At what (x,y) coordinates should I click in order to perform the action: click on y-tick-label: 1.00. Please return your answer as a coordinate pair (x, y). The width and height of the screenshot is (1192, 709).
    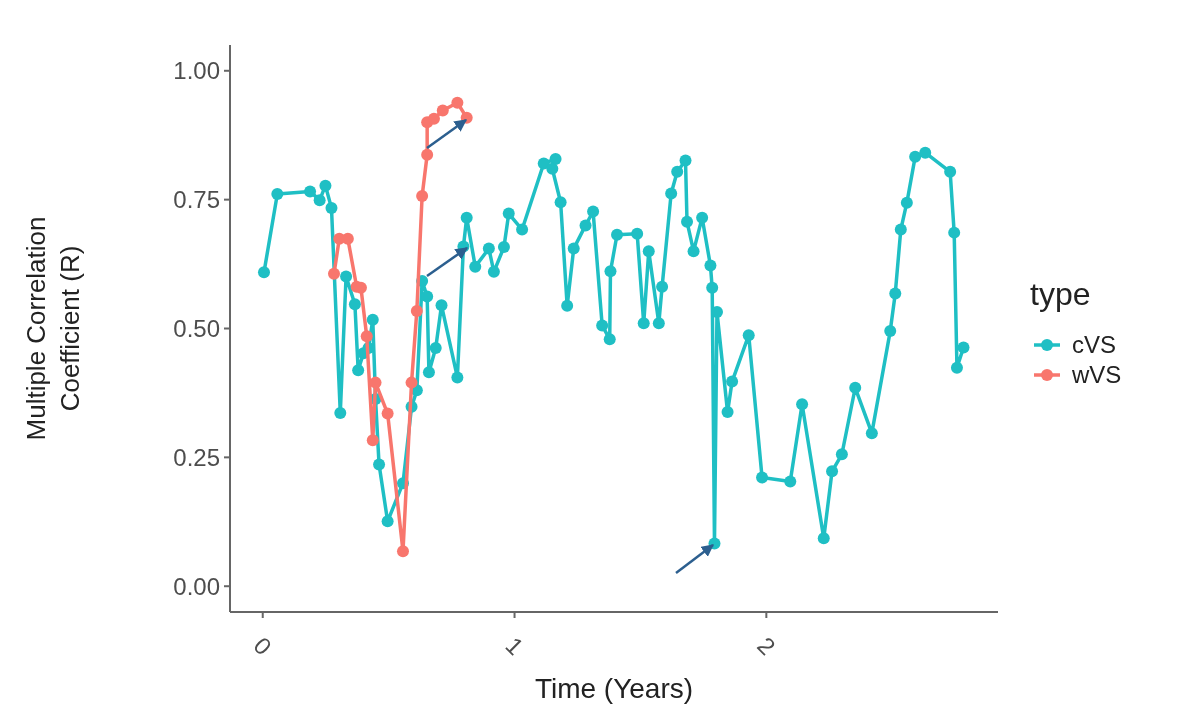
    Looking at the image, I should click on (196, 71).